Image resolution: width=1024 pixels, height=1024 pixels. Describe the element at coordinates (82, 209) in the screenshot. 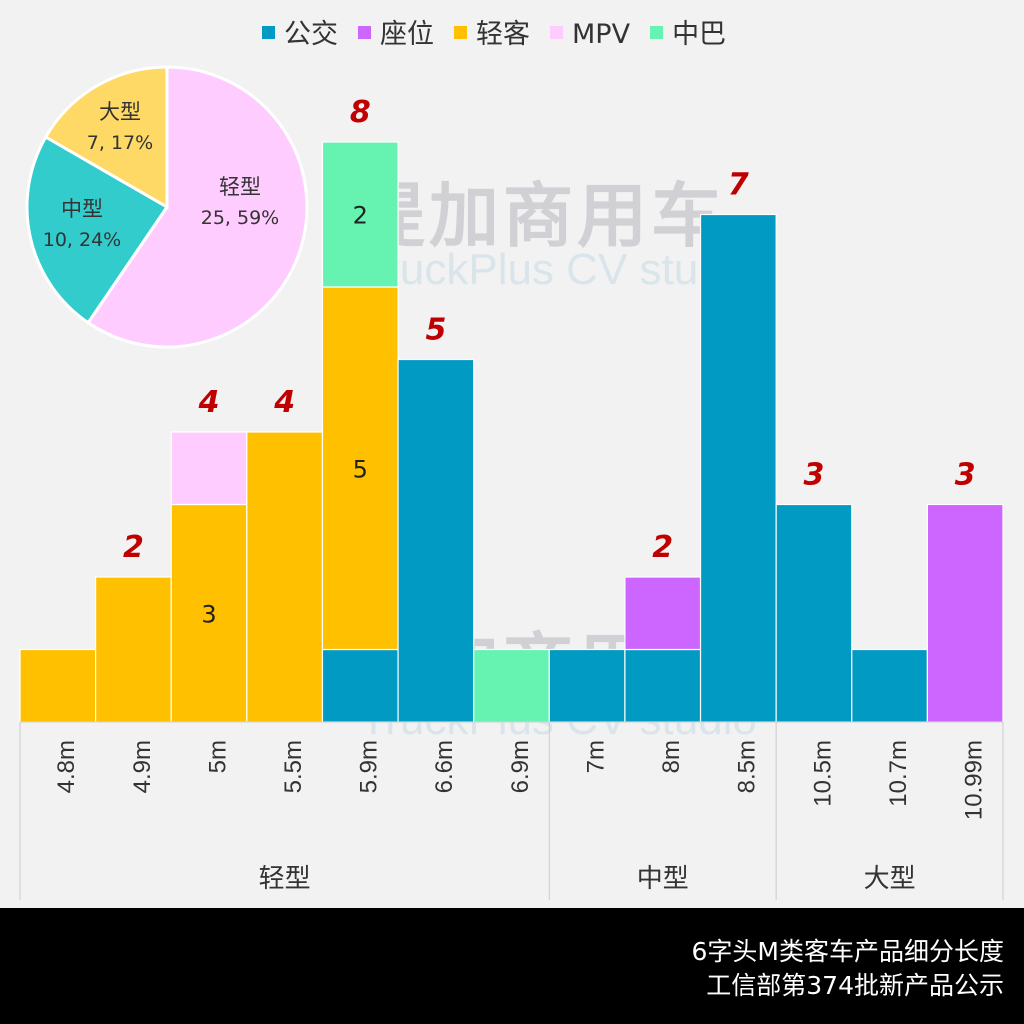

I see `pie-label-中型: 中型` at that location.